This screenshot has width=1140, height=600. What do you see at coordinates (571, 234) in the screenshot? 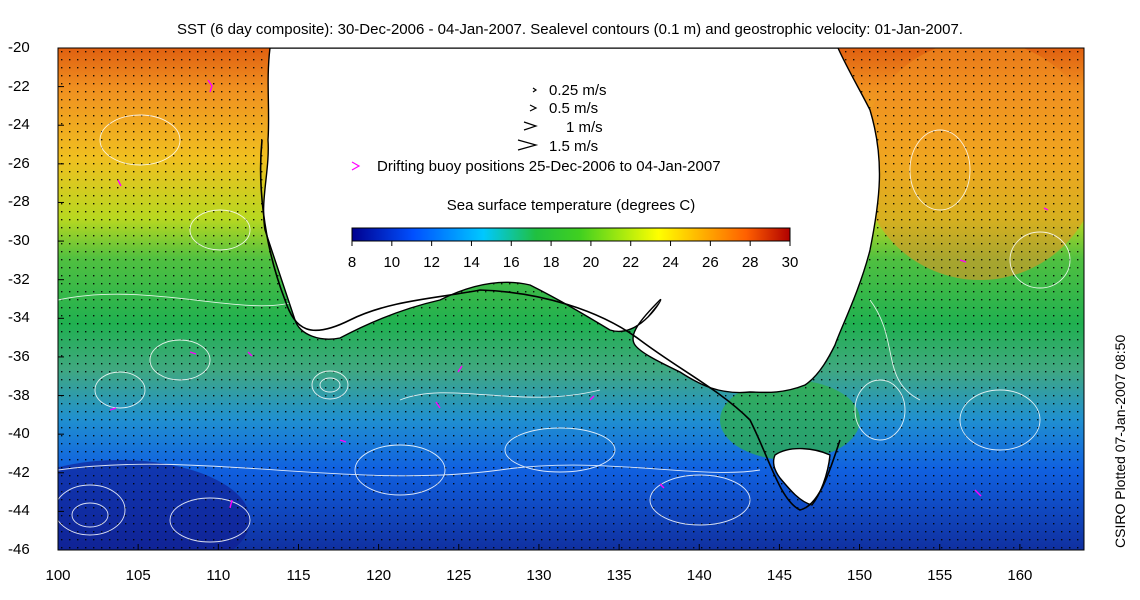
I see `colorbar` at bounding box center [571, 234].